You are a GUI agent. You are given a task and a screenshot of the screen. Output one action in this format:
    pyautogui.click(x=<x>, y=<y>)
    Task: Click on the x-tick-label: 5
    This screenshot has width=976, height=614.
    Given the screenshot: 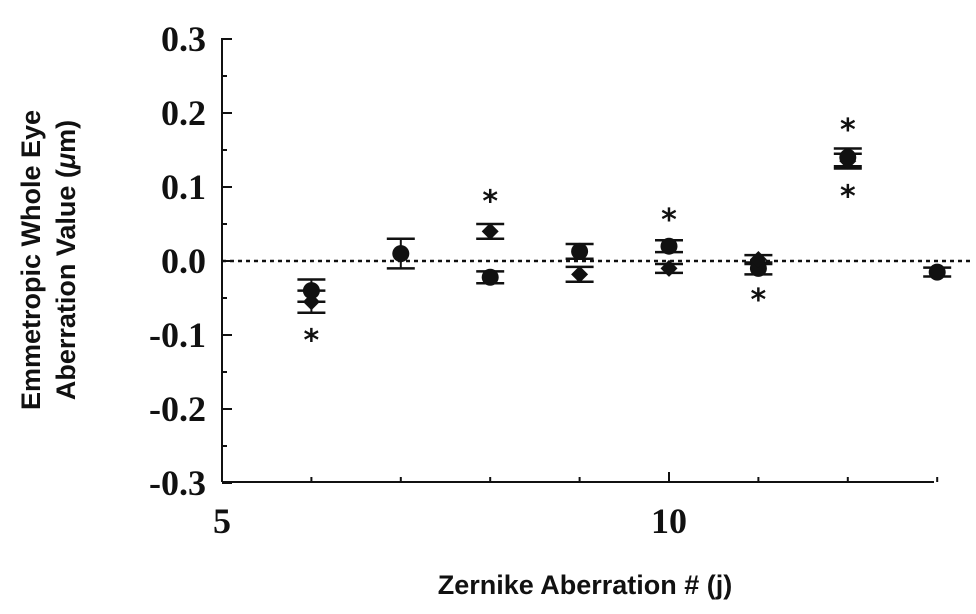 What is the action you would take?
    pyautogui.click(x=222, y=521)
    